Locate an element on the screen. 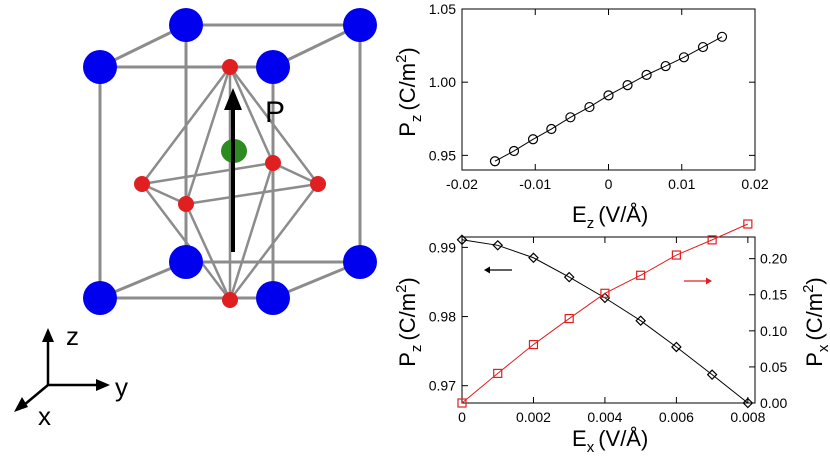 This screenshot has height=458, width=830. y-tick-label: 0.15 is located at coordinates (773, 295).